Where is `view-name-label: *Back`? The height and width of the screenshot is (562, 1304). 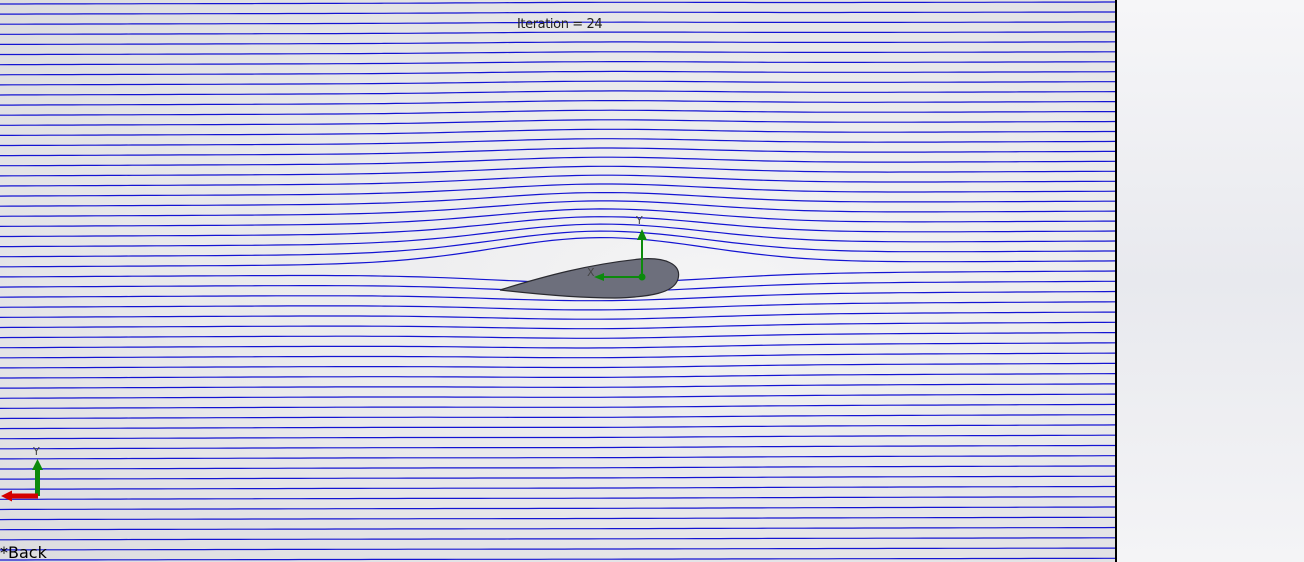
view-name-label: *Back is located at coordinates (23, 552).